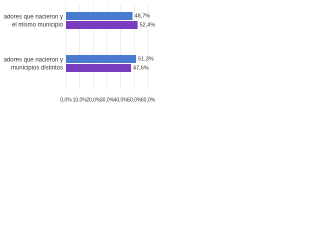 This screenshot has height=240, width=320. Describe the element at coordinates (66, 100) in the screenshot. I see `x-tick-label: 0,0%` at that location.